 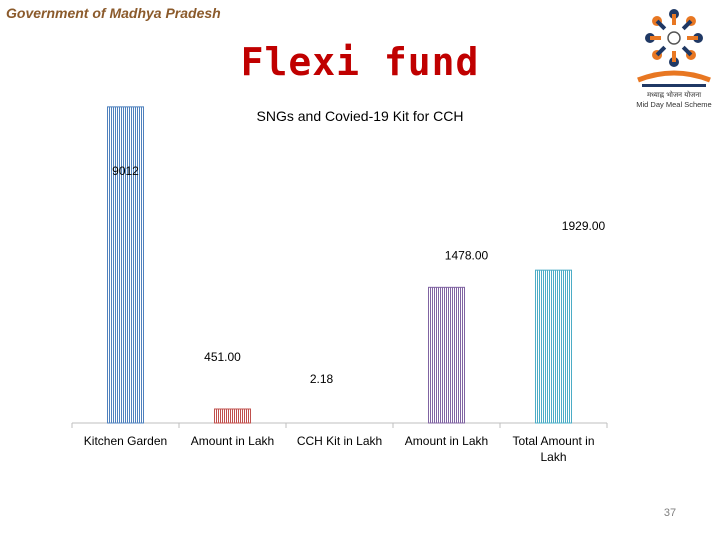 I want to click on page-number: 37, so click(x=670, y=513).